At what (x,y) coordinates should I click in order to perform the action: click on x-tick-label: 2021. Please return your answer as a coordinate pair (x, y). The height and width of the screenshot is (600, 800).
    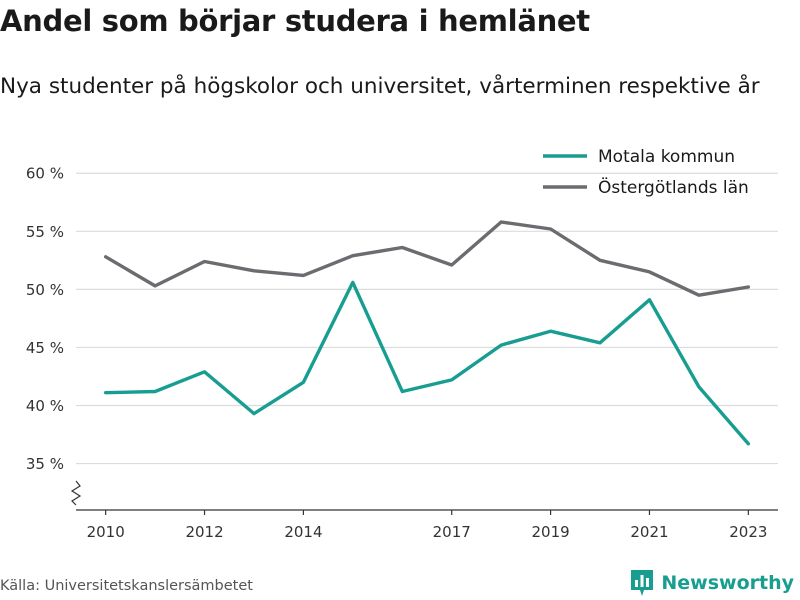
    Looking at the image, I should click on (649, 532).